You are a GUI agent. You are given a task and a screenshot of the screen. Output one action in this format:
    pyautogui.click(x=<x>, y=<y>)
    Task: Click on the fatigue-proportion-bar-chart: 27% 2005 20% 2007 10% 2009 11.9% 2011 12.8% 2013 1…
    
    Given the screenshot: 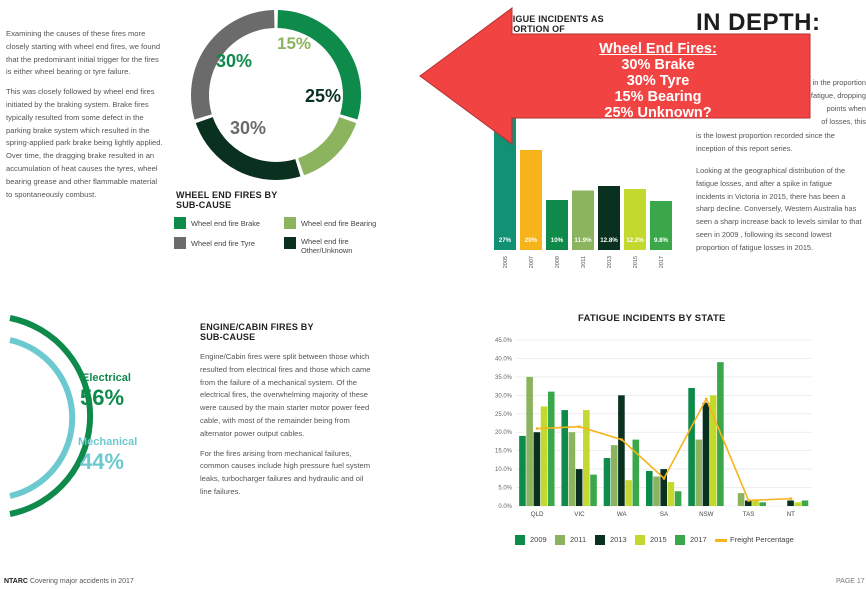 What is the action you would take?
    pyautogui.click(x=583, y=191)
    